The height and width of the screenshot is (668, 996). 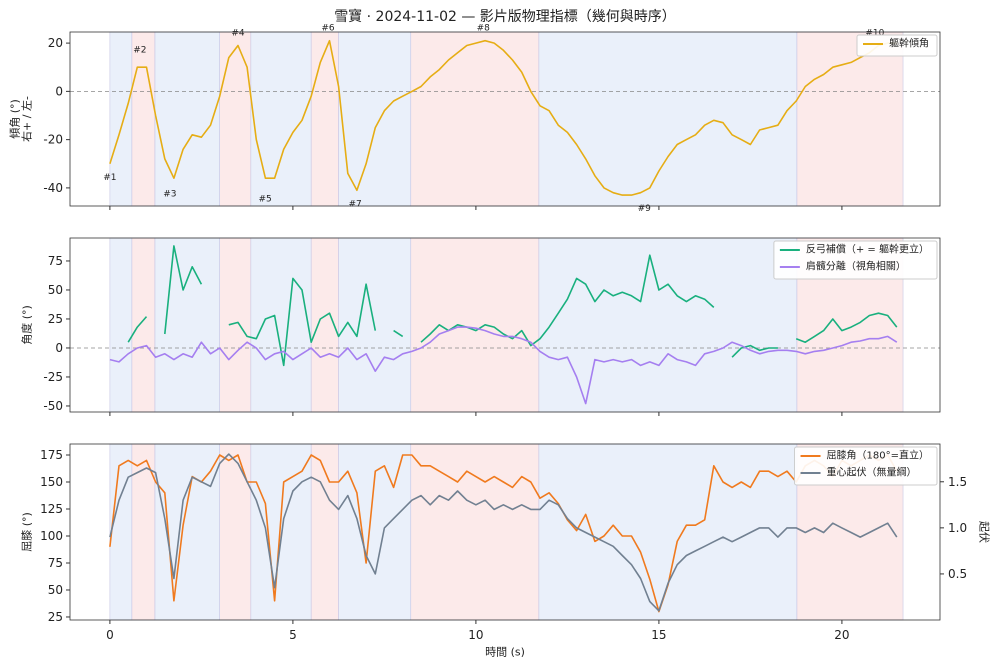 What do you see at coordinates (909, 43) in the screenshot?
I see `legend-label: 軀幹傾角` at bounding box center [909, 43].